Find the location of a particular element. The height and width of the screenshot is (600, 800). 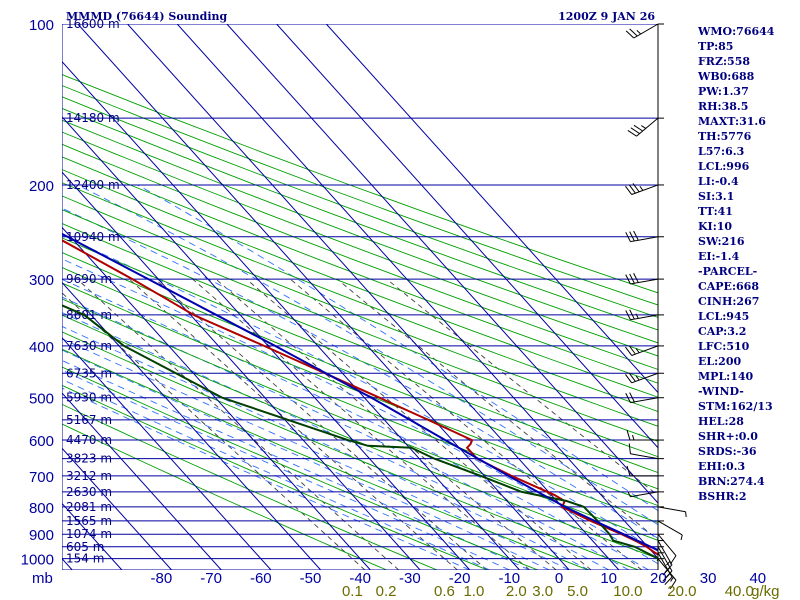

stat-entry: CAPE:668 is located at coordinates (728, 286).